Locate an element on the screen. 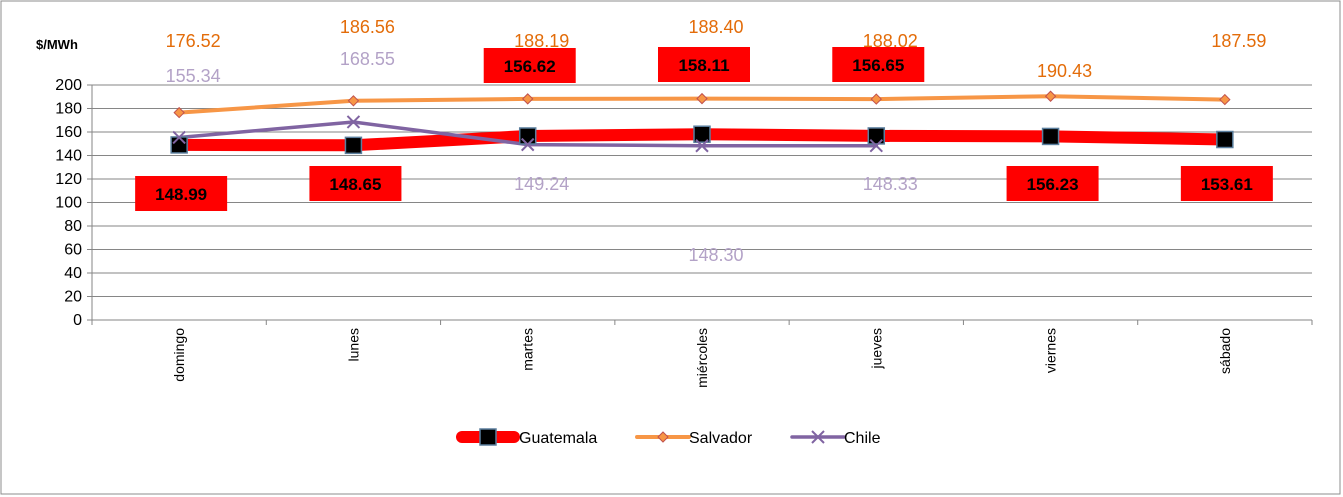 The image size is (1343, 497). y-tick-label: 100 is located at coordinates (68, 203).